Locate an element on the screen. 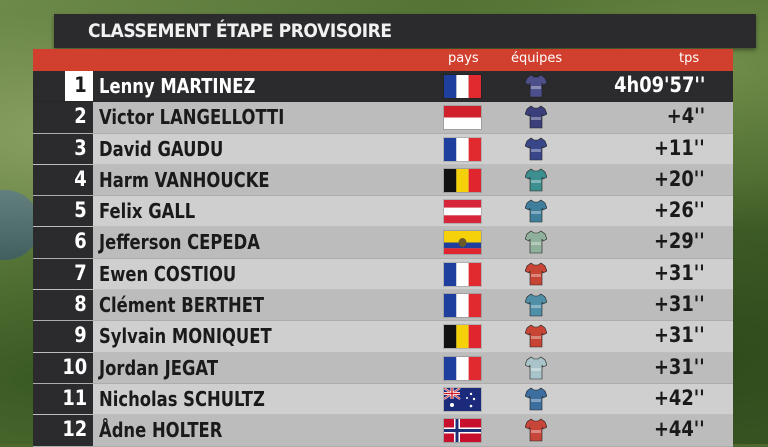  rank-cell: 4 is located at coordinates (63, 180).